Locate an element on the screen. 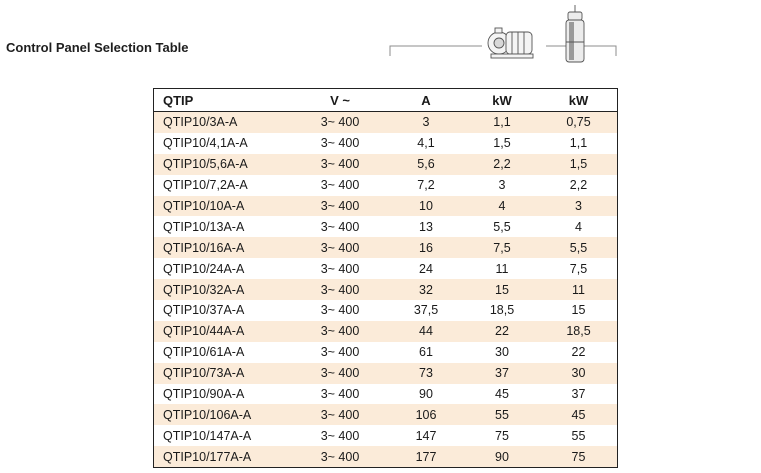 Image resolution: width=761 pixels, height=473 pixels. cell-power-kw-2: 2,2 is located at coordinates (578, 185).